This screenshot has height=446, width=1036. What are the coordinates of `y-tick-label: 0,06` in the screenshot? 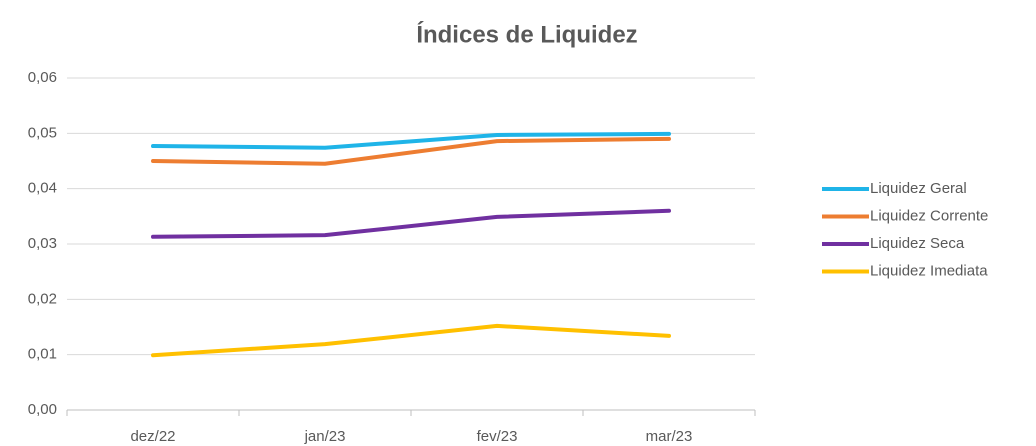 It's located at (42, 77).